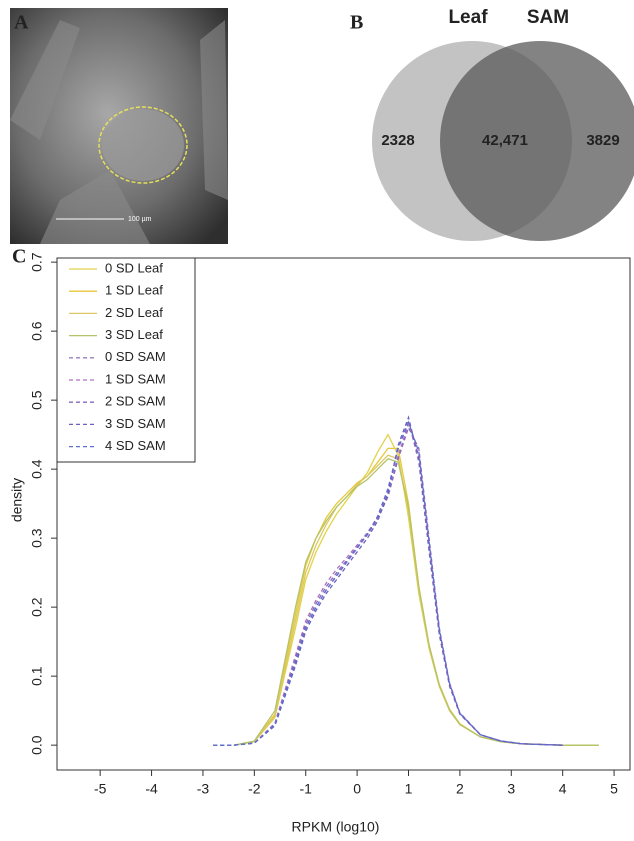 The height and width of the screenshot is (841, 634). I want to click on set-label: Leaf, so click(468, 17).